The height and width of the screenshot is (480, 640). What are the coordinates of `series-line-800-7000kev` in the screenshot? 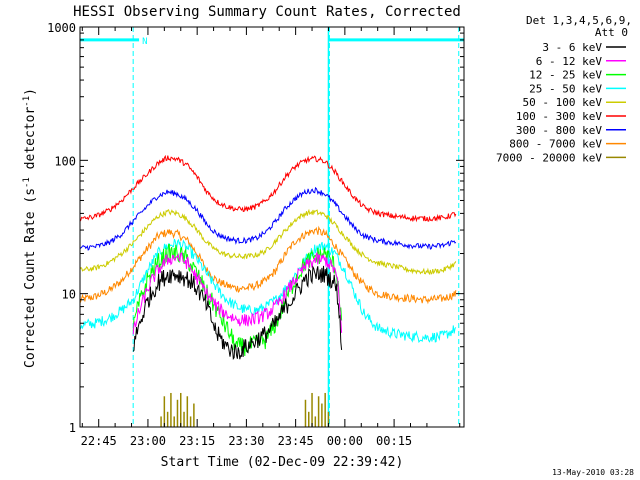 It's located at (268, 265).